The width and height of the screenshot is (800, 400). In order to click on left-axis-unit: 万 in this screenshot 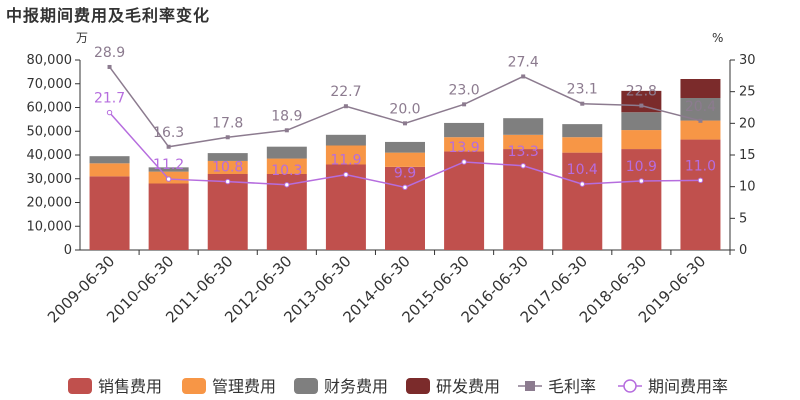, I will do `click(82, 38)`.